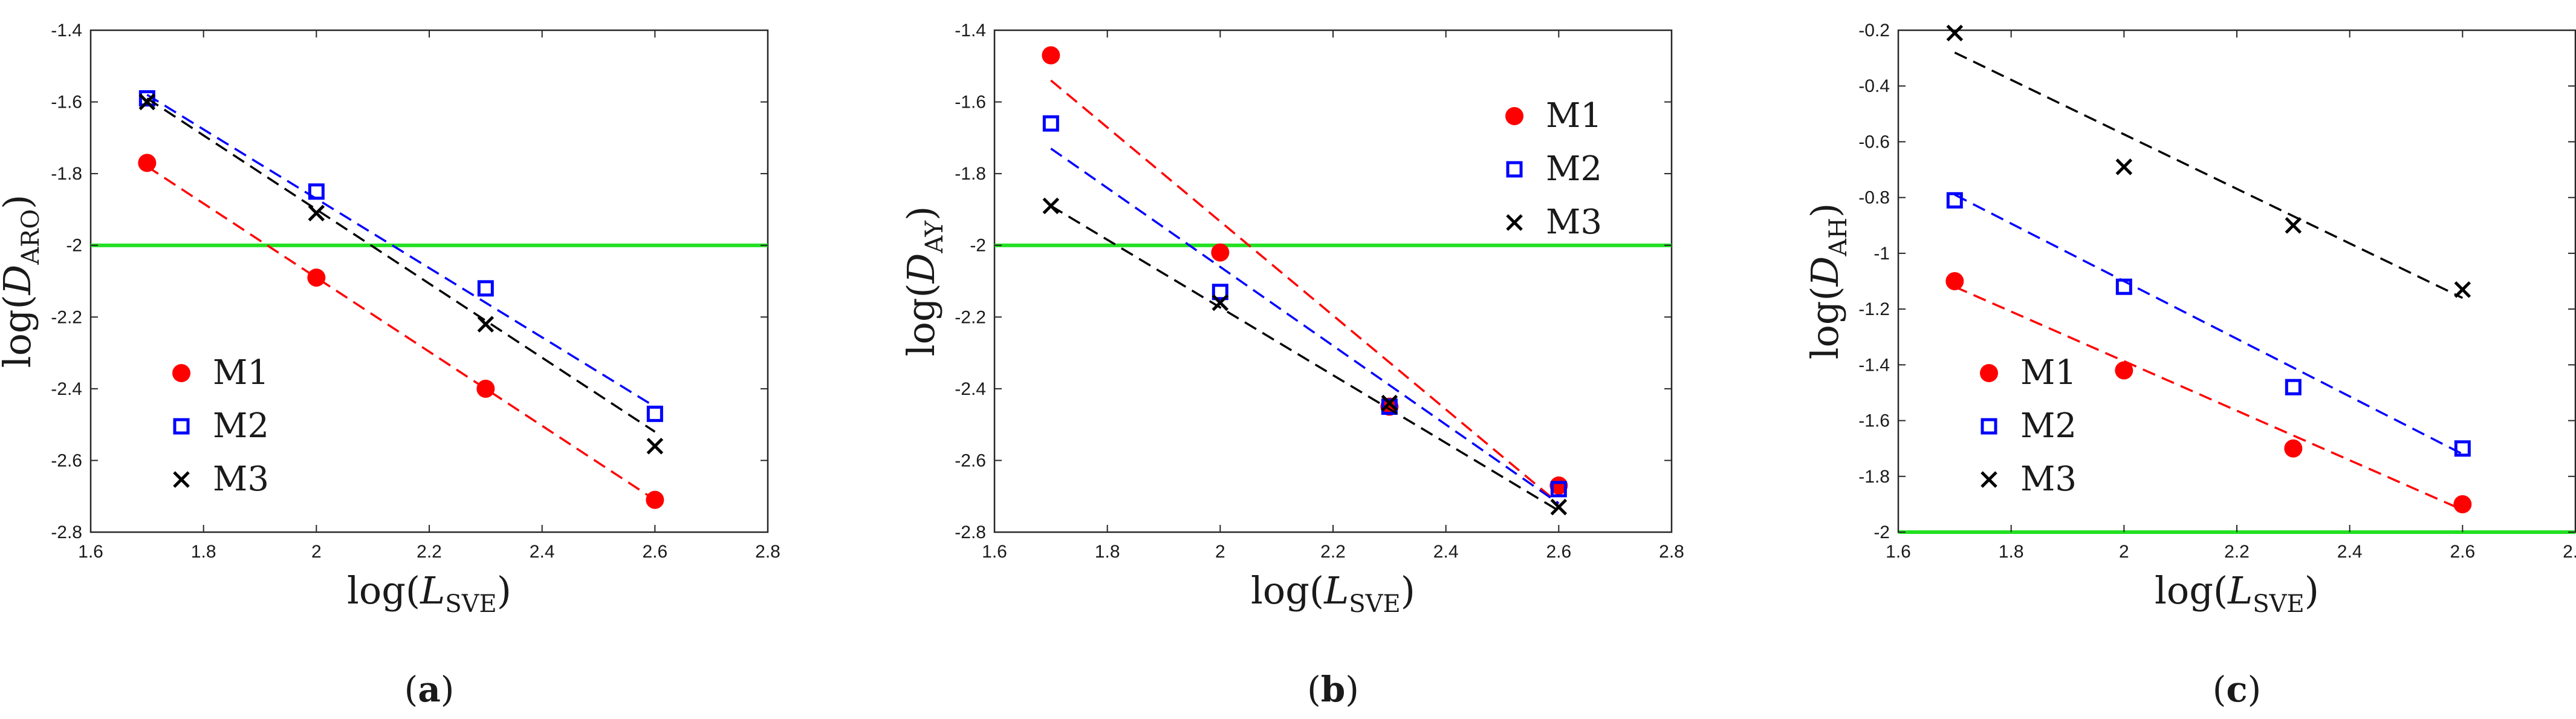 This screenshot has width=2576, height=719. What do you see at coordinates (66, 174) in the screenshot?
I see `y-tick-label: -1.8` at bounding box center [66, 174].